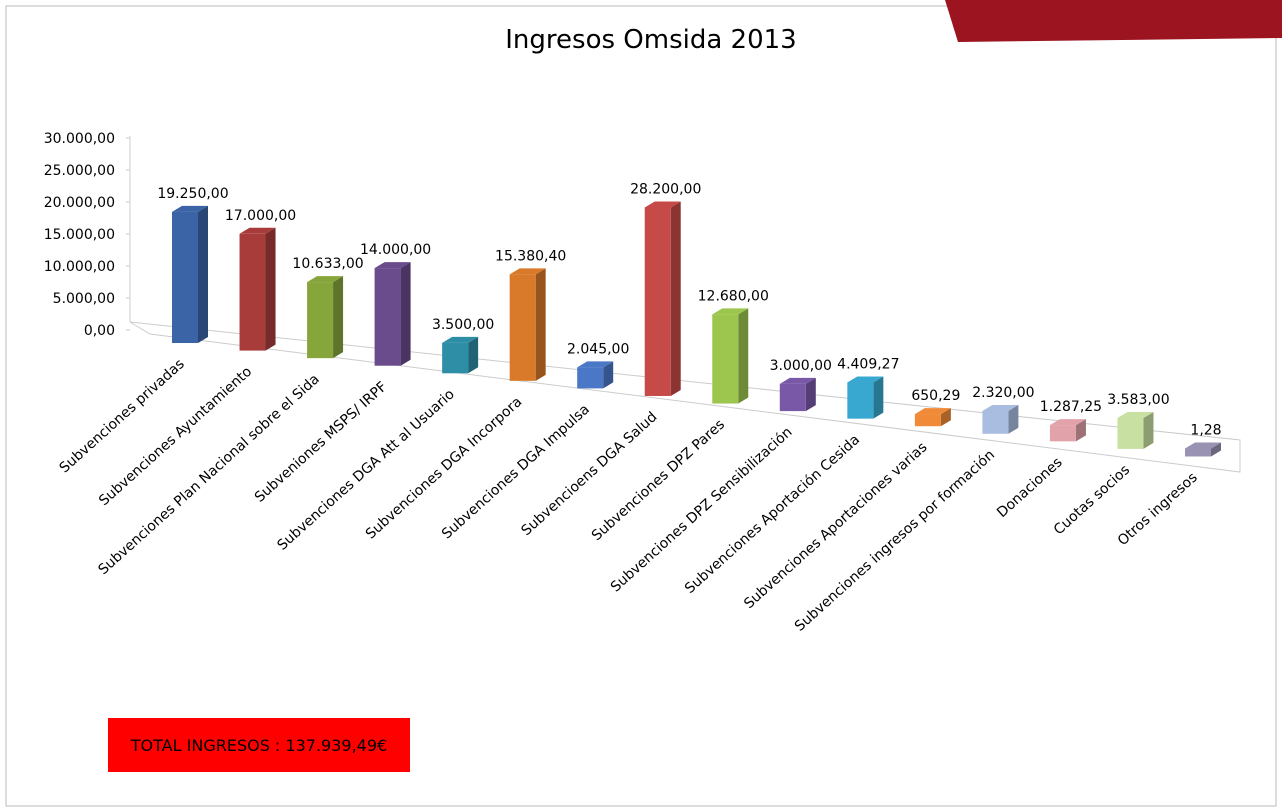 The height and width of the screenshot is (812, 1282). Describe the element at coordinates (733, 296) in the screenshot. I see `value-label: 12.680,00` at that location.